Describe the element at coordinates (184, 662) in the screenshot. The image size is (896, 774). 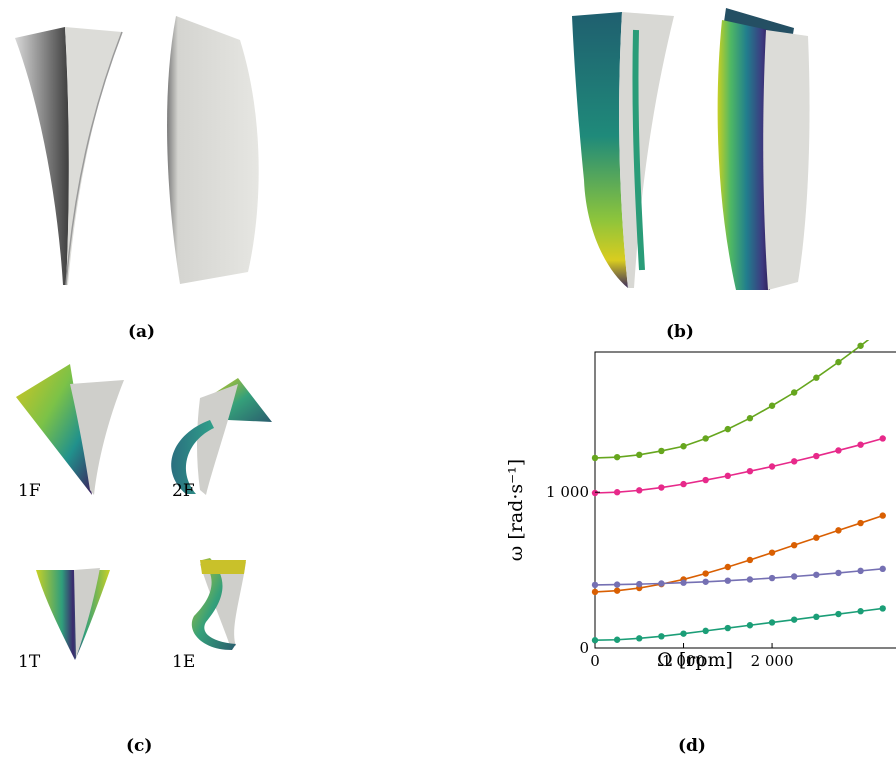
I see `mode-label-1e: 1E` at that location.